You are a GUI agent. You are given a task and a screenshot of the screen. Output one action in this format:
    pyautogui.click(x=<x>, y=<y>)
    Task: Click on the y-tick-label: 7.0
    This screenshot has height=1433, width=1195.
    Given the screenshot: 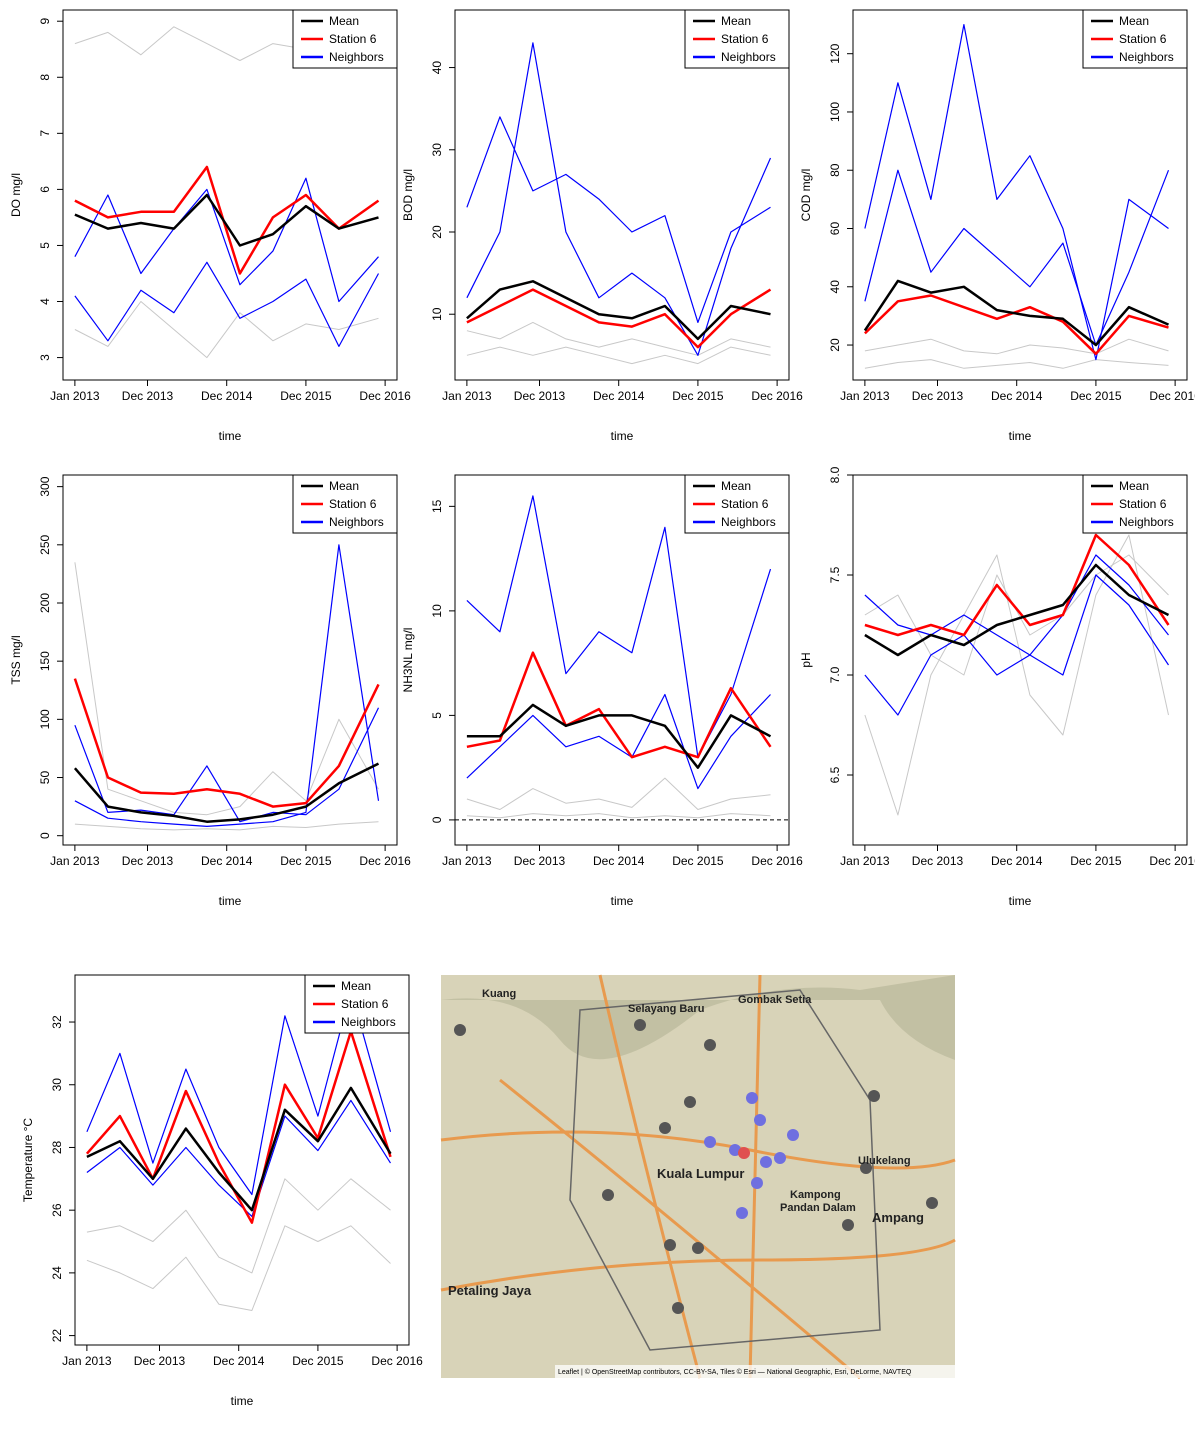 What is the action you would take?
    pyautogui.click(x=835, y=674)
    